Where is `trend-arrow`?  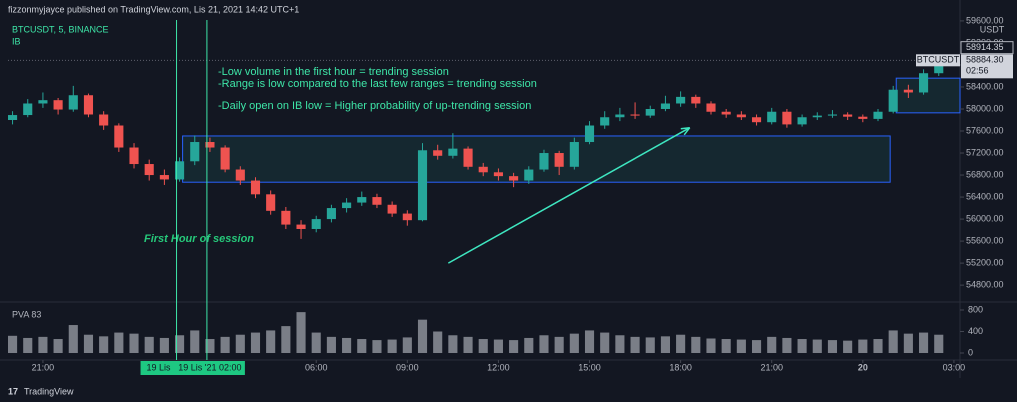
trend-arrow is located at coordinates (569, 195).